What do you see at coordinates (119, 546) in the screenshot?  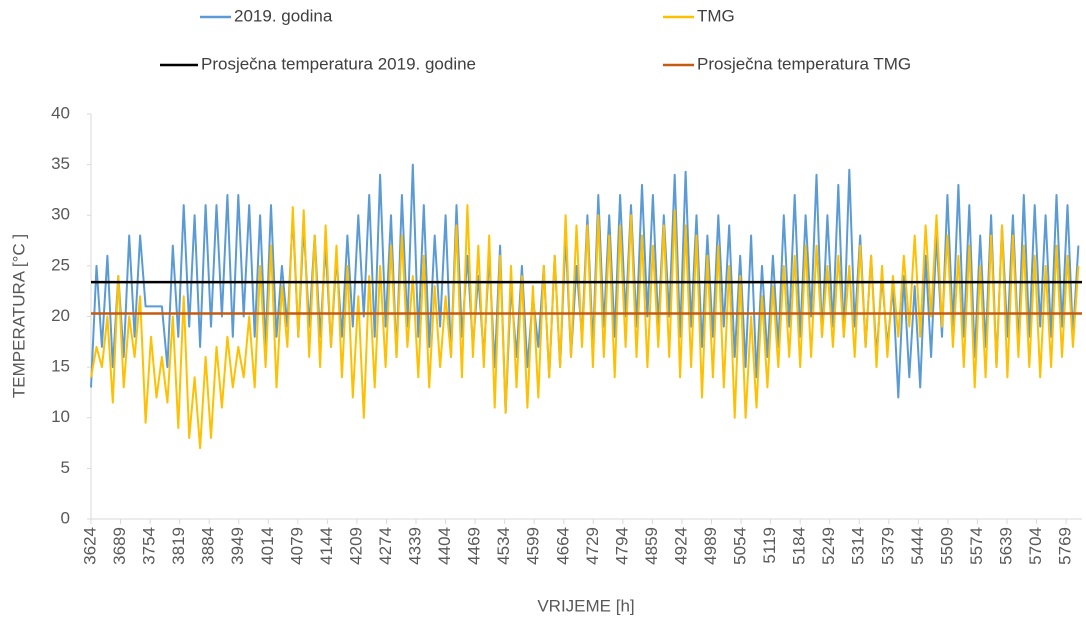 I see `x-tick-label: 3689` at bounding box center [119, 546].